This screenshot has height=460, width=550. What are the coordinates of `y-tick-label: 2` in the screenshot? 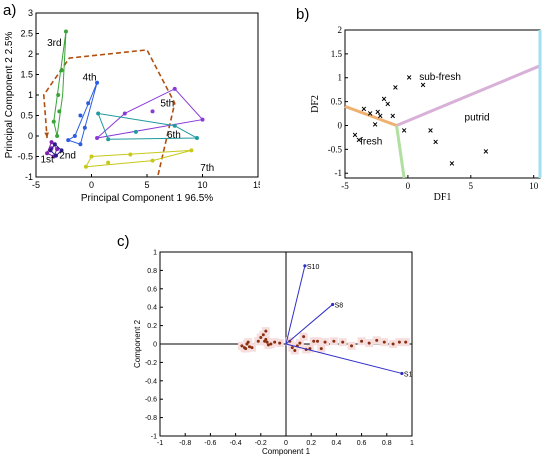 It's located at (30, 54).